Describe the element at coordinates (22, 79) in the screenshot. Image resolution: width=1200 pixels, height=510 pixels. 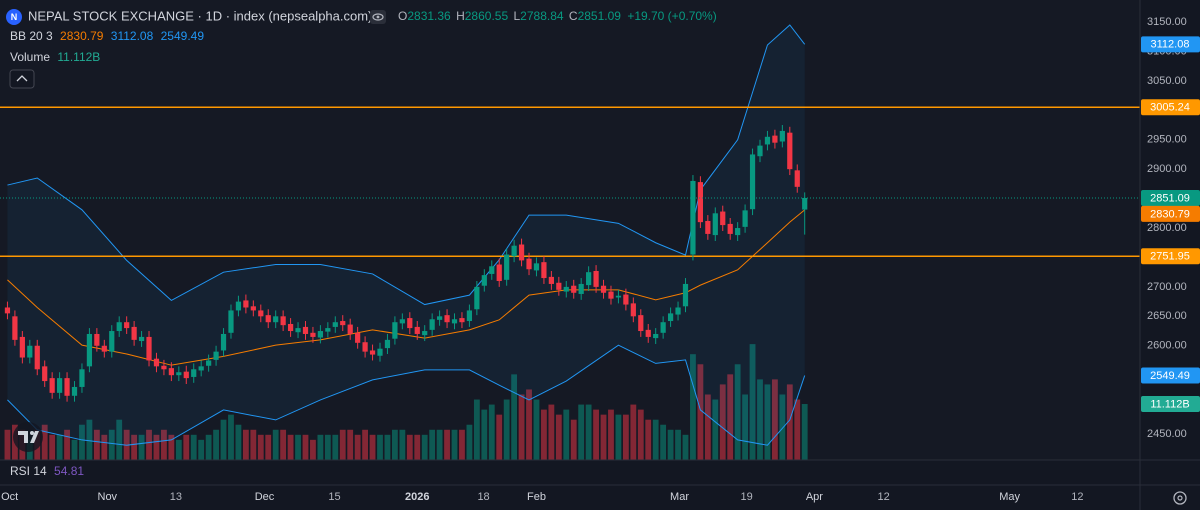
I see `collapse-legend-button` at that location.